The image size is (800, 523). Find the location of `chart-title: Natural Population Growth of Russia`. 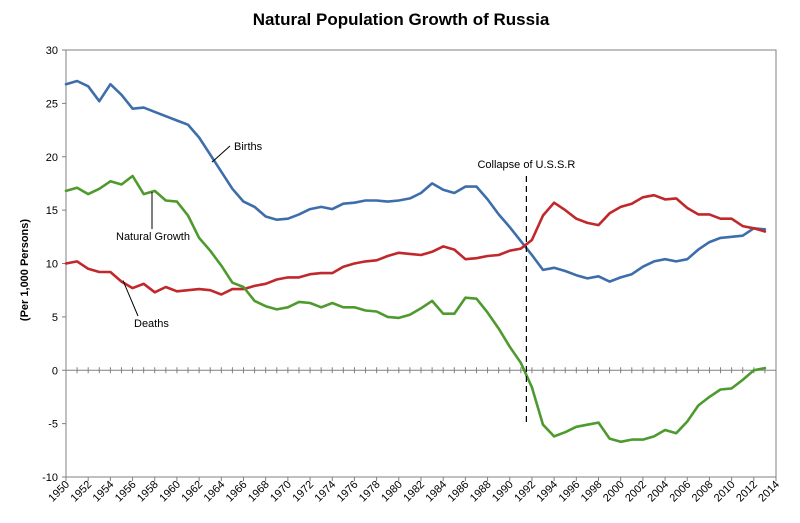

chart-title: Natural Population Growth of Russia is located at coordinates (401, 19).